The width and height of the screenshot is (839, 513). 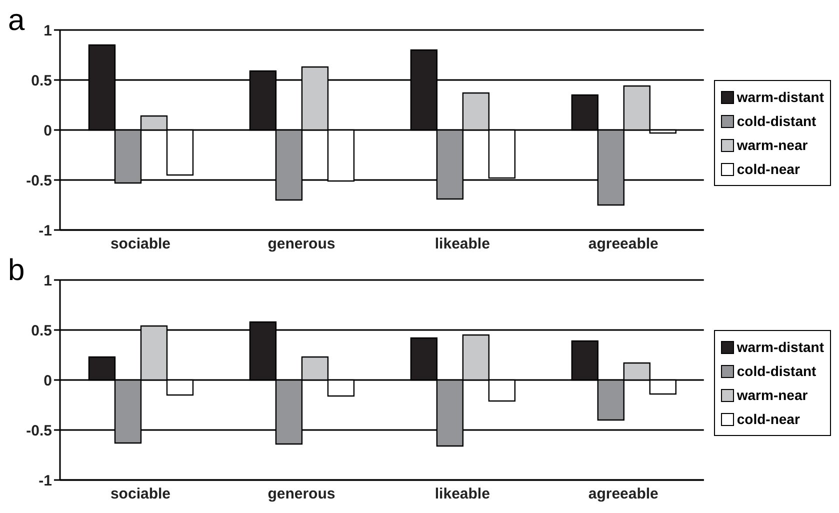 What do you see at coordinates (16, 271) in the screenshot?
I see `chart-title: b` at bounding box center [16, 271].